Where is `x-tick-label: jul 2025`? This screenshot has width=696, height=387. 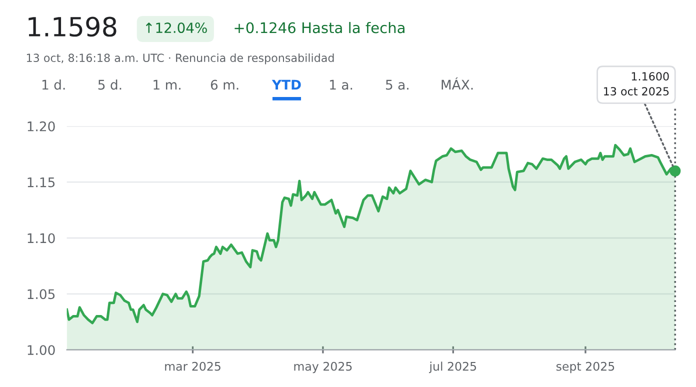
x-tick-label: jul 2025 is located at coordinates (452, 368).